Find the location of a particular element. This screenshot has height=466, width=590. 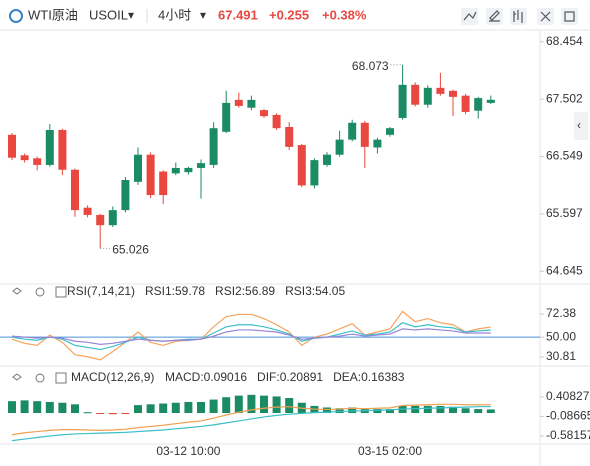

legend-label: DEA:0.16383 is located at coordinates (369, 377).